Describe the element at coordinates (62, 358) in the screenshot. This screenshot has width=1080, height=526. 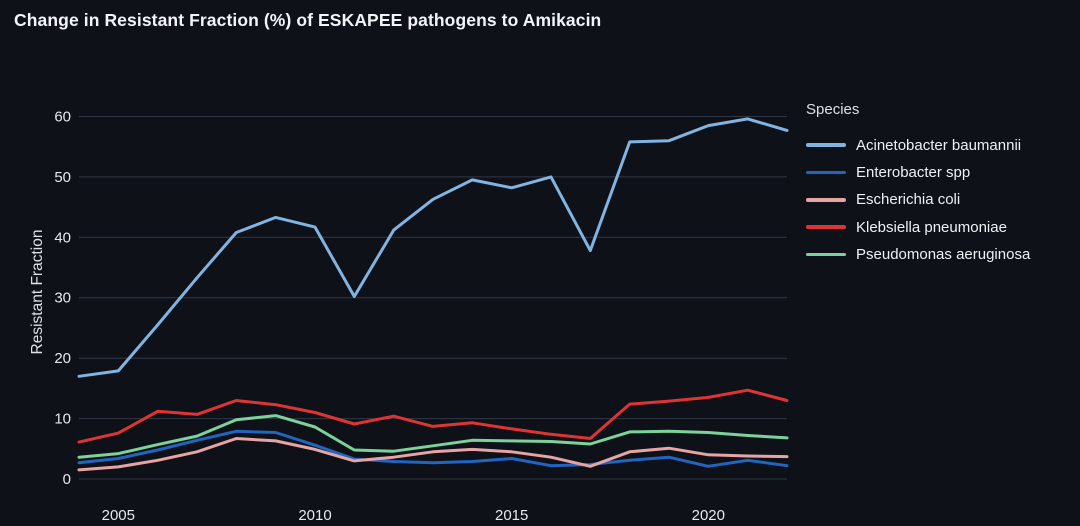
I see `y-tick-label-20: 20` at that location.